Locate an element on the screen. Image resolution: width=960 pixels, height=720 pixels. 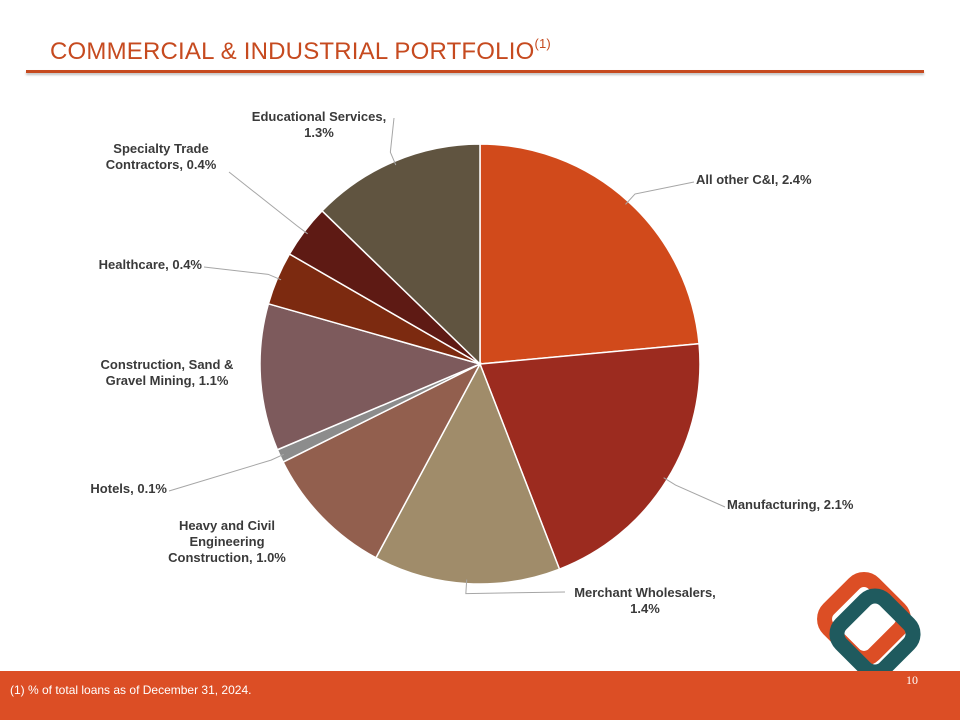
page-title: COMMERCIAL & INDUSTRIAL PORTFOLIO(1) is located at coordinates (300, 51).